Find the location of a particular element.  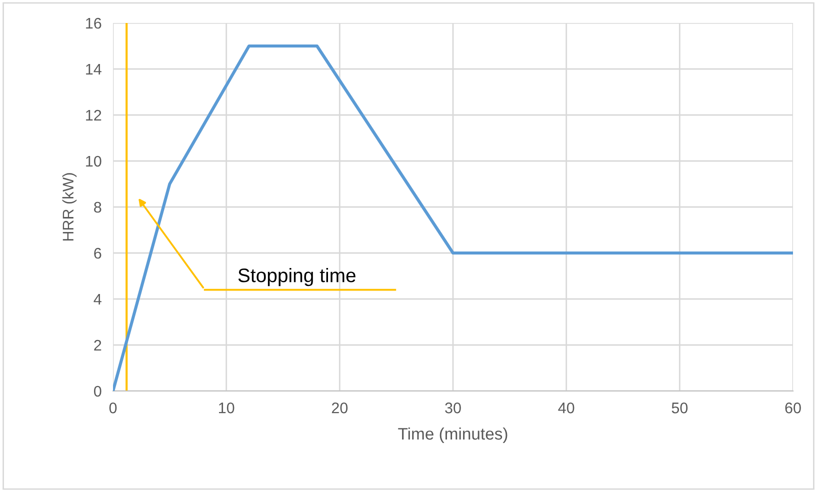

y-tick-label: 12 is located at coordinates (94, 115).